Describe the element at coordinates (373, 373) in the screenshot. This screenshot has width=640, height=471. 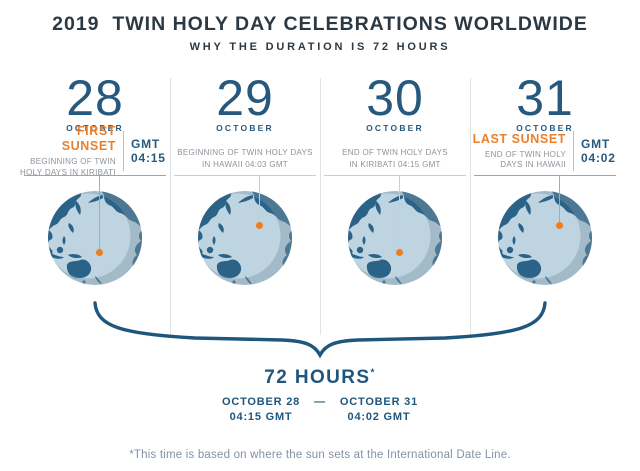
I see `asterisk: *` at that location.